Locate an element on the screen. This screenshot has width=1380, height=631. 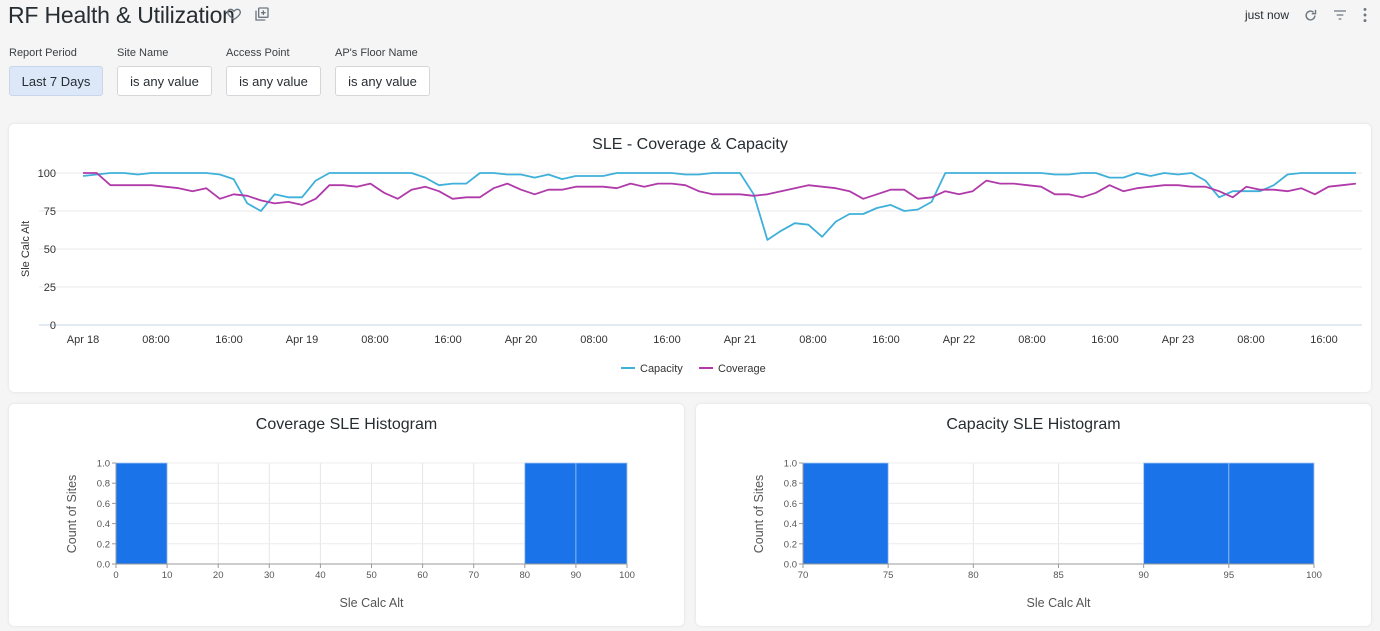
last-updated-text: just now is located at coordinates (1266, 15).